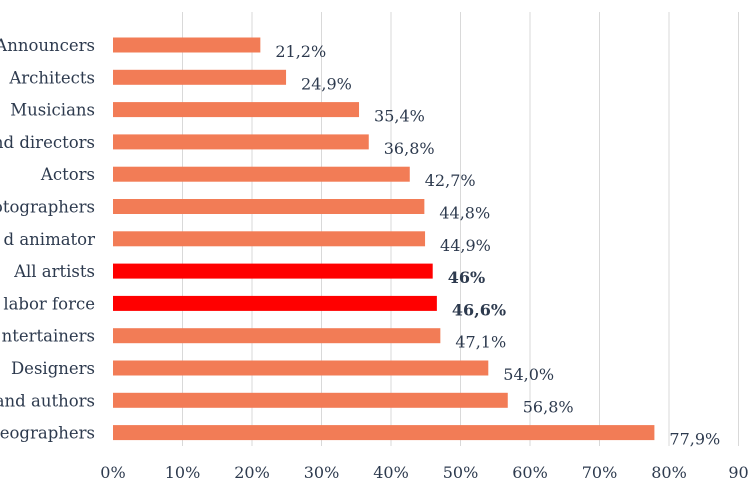 Image resolution: width=750 pixels, height=500 pixels. What do you see at coordinates (528, 374) in the screenshot?
I see `value-label-10: 54,0%` at bounding box center [528, 374].